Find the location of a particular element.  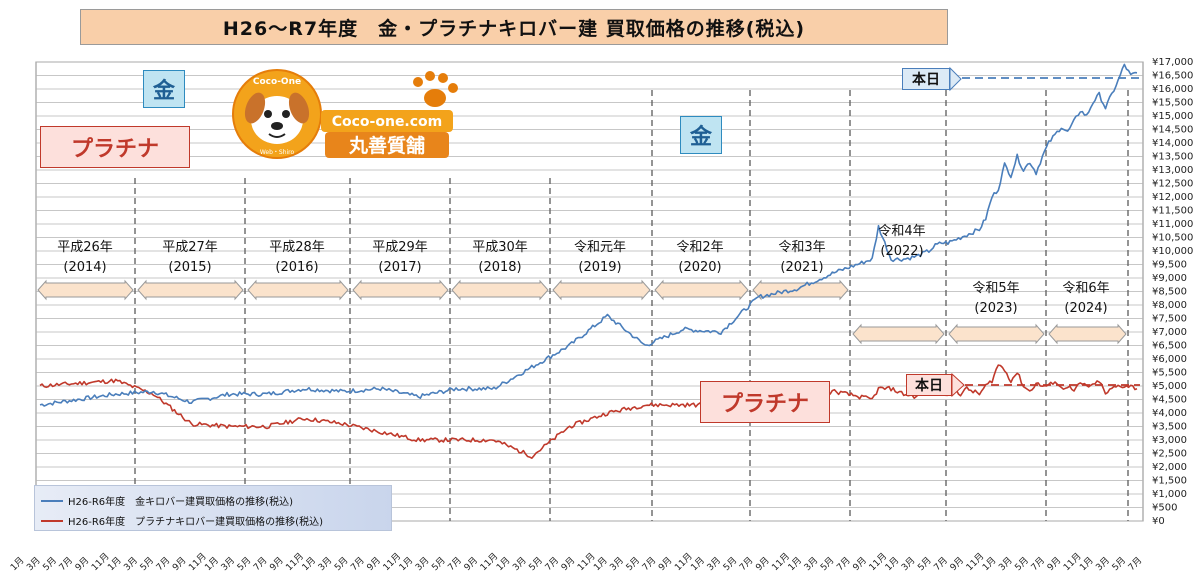

legend-item-platinum: H26-R6年度 プラチナキロバー建買取価格の推移(税込) is located at coordinates (182, 520).